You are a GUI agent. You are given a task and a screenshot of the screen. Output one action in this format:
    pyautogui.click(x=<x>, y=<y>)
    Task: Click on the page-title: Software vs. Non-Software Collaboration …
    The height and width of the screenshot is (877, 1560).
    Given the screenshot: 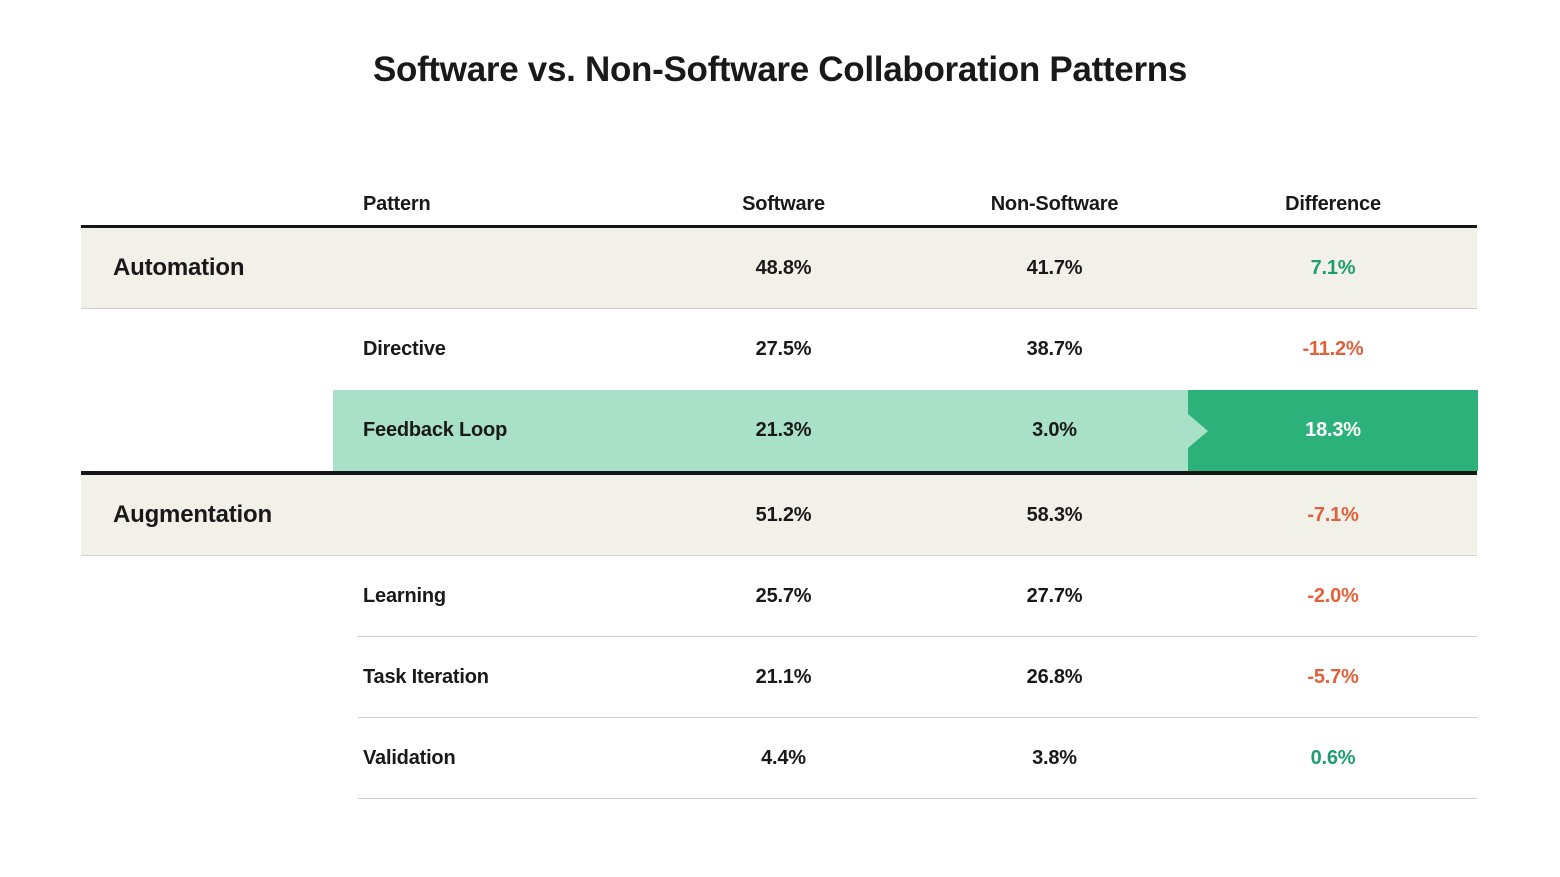 What is the action you would take?
    pyautogui.click(x=780, y=69)
    